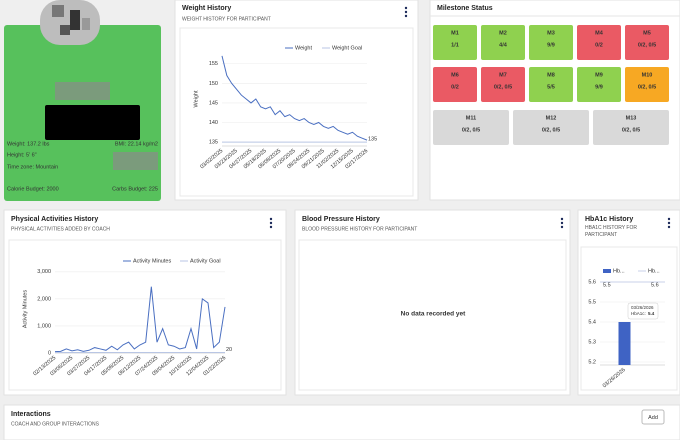 This screenshot has width=680, height=440. I want to click on milestone-name: M9, so click(599, 75).